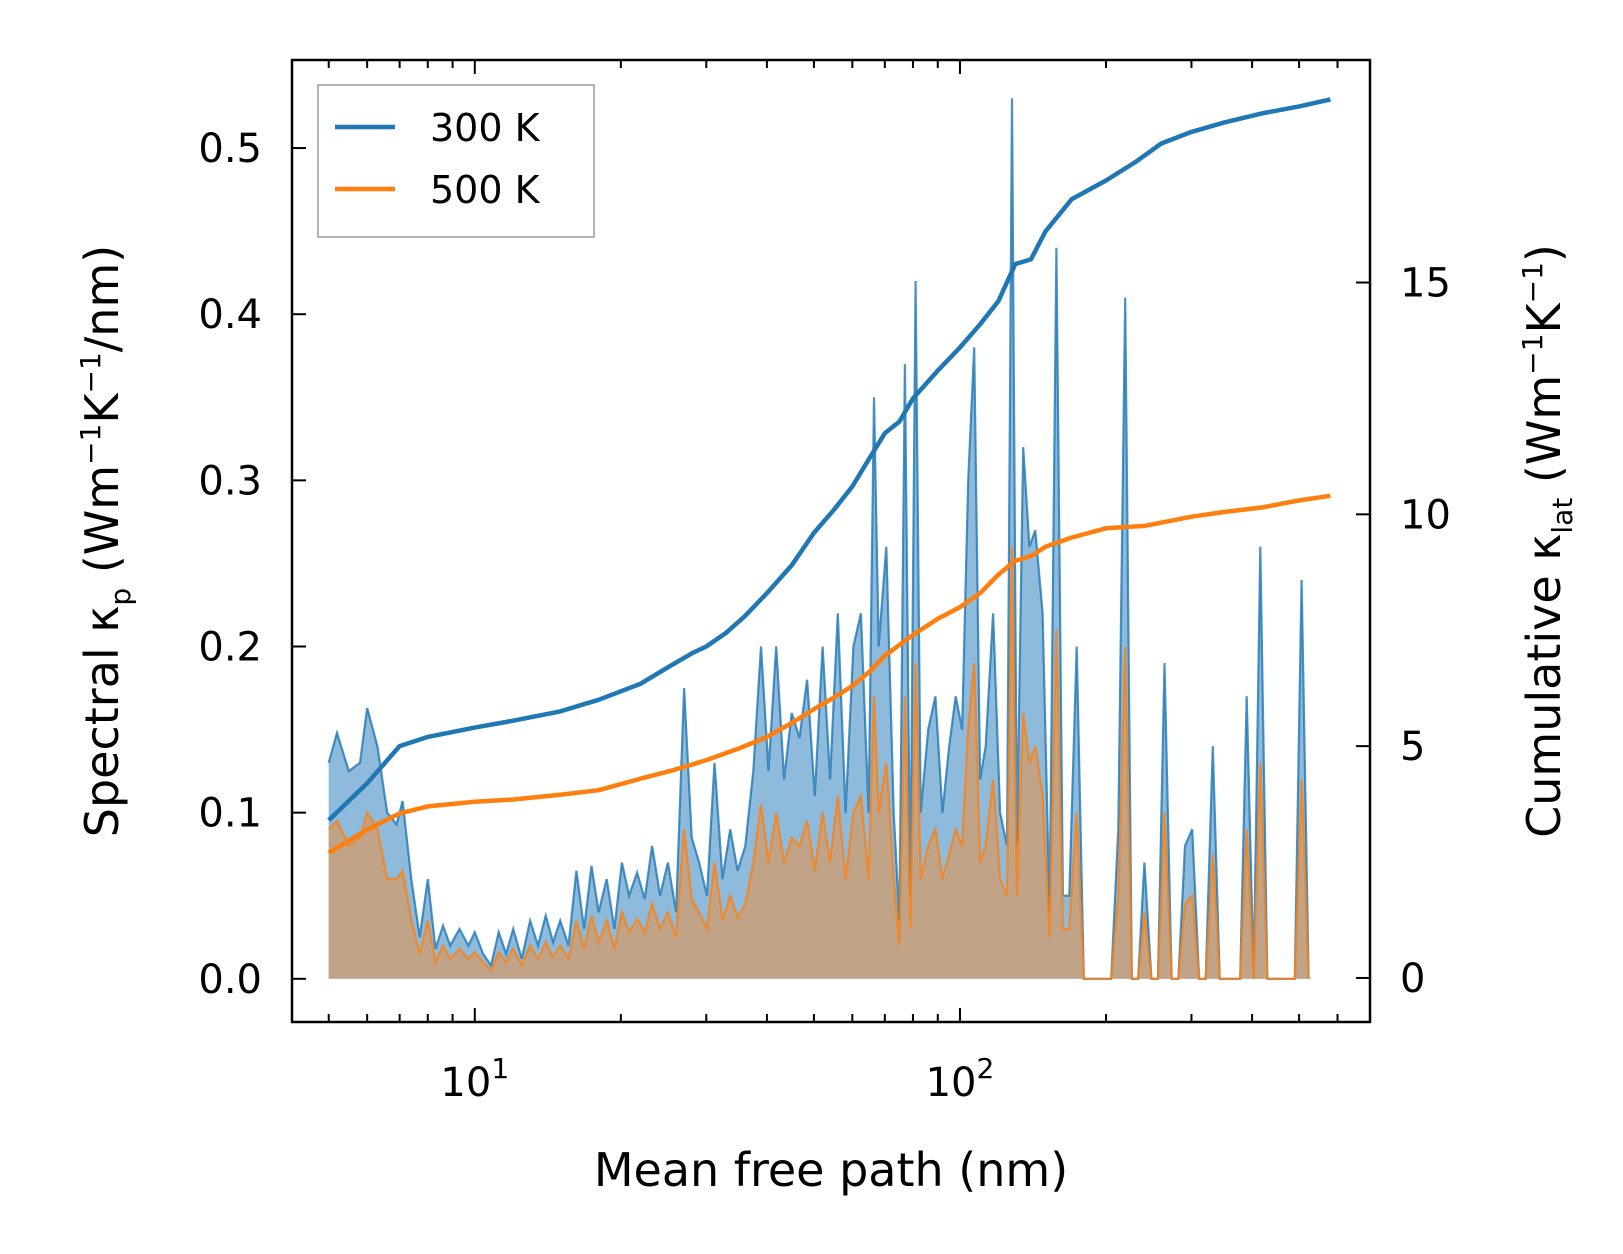 The height and width of the screenshot is (1254, 1623). I want to click on y-left-tick-label: 0.2, so click(230, 648).